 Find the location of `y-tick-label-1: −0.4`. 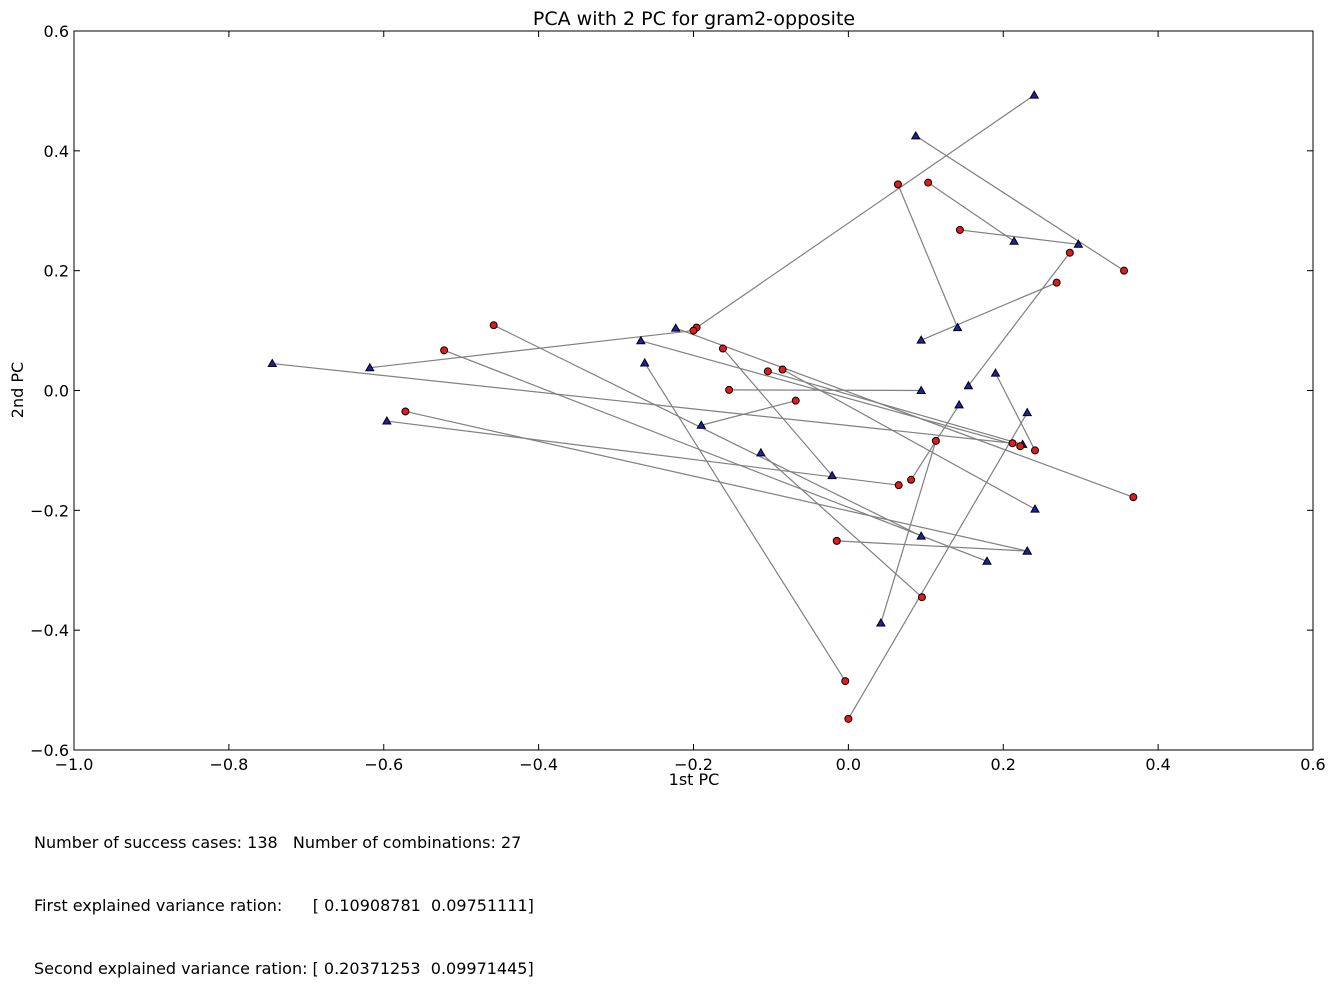

y-tick-label-1: −0.4 is located at coordinates (49, 630).